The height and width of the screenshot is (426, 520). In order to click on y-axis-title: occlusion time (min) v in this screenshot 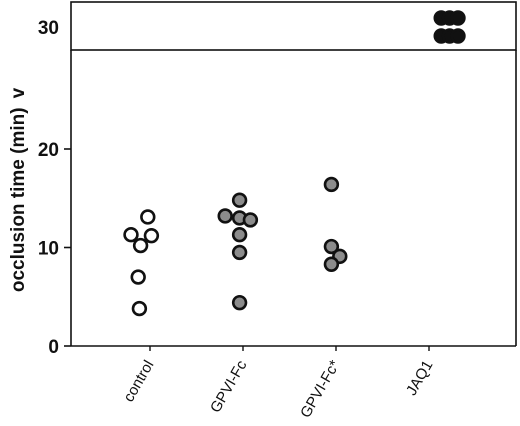, I will do `click(18, 189)`.